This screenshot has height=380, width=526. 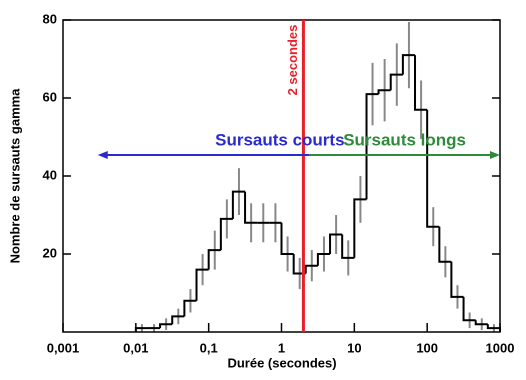 What do you see at coordinates (50, 96) in the screenshot?
I see `y-tick-label: 60` at bounding box center [50, 96].